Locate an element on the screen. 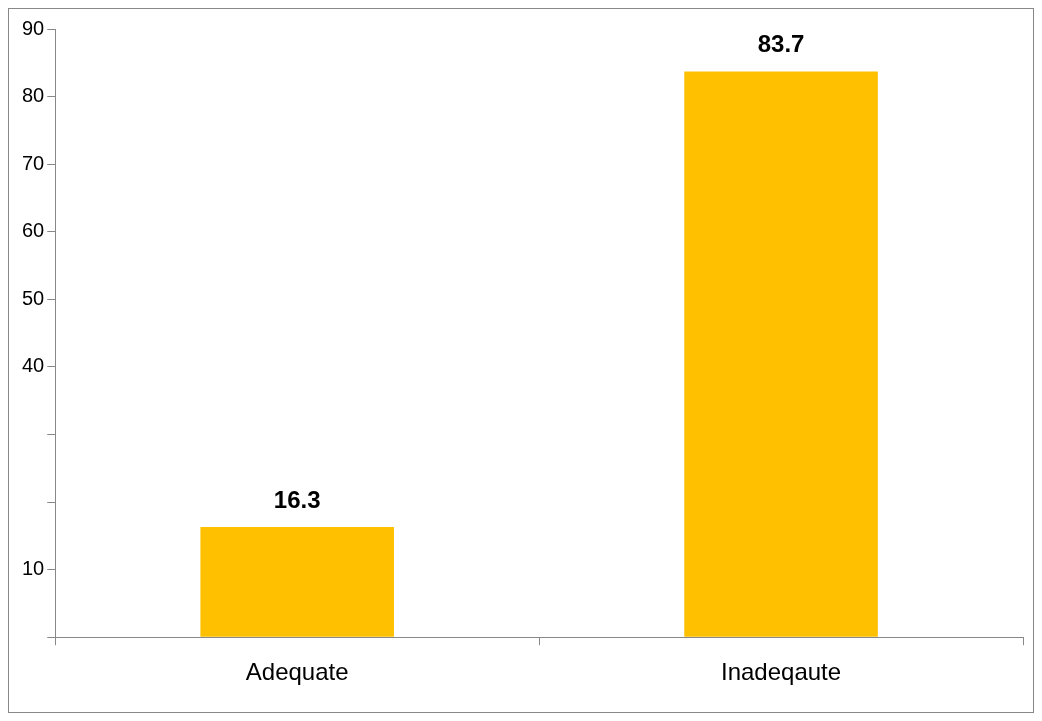 The image size is (1042, 721). y-tick-label: 50 is located at coordinates (33, 297).